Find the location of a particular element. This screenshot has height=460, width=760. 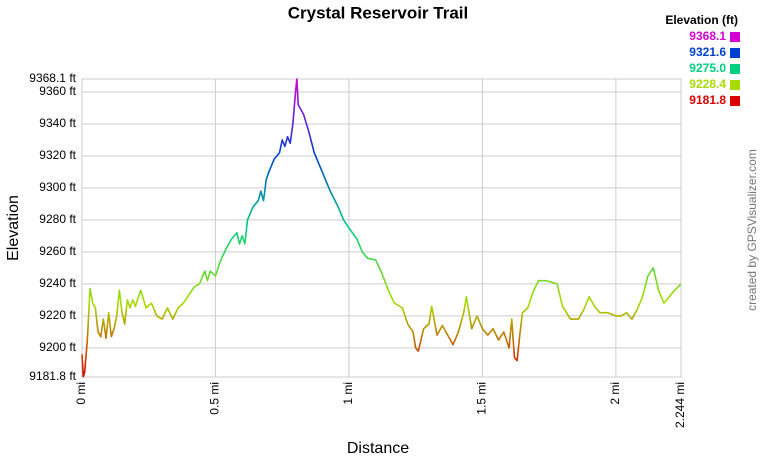

y-tick-label: 9320 ft is located at coordinates (57, 155).